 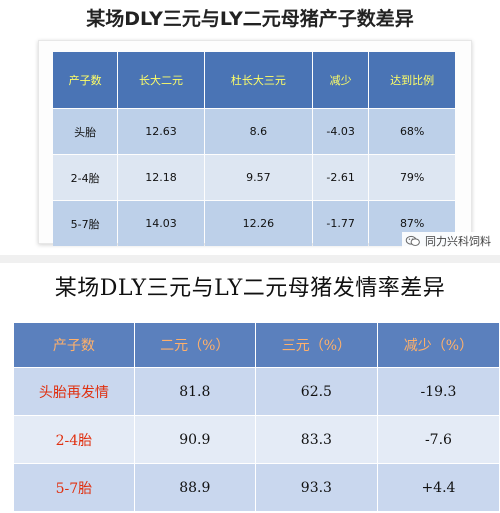 I want to click on column-header: 二元（%）, so click(x=195, y=345).